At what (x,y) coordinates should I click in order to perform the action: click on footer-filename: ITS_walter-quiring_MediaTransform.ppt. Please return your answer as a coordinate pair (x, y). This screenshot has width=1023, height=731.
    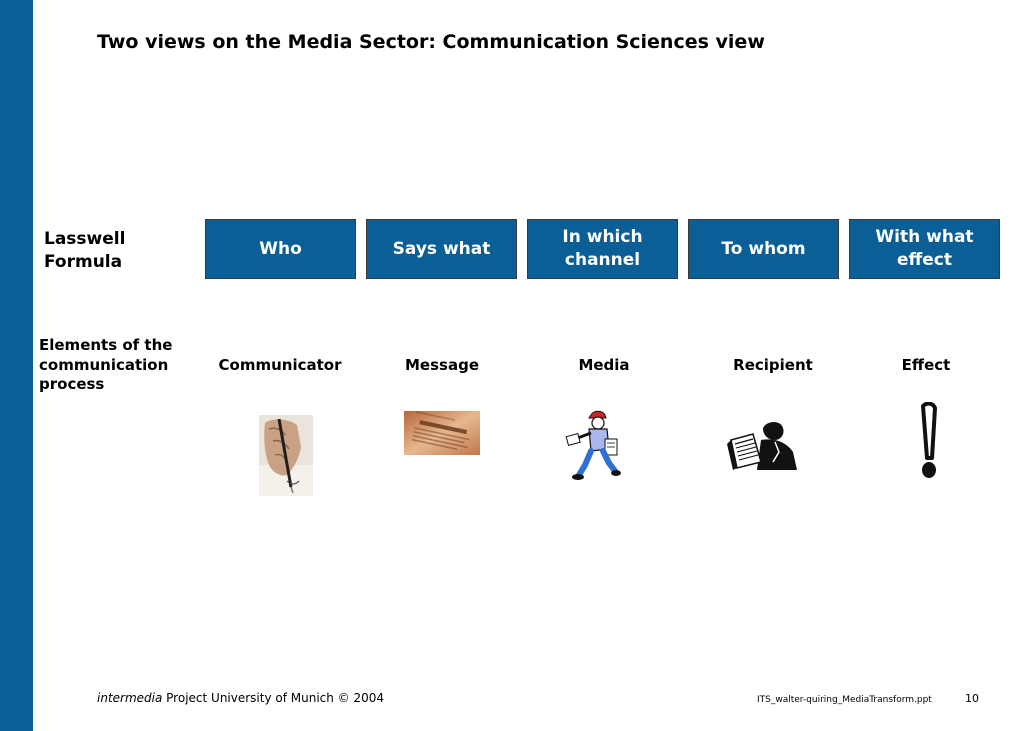
    Looking at the image, I should click on (844, 700).